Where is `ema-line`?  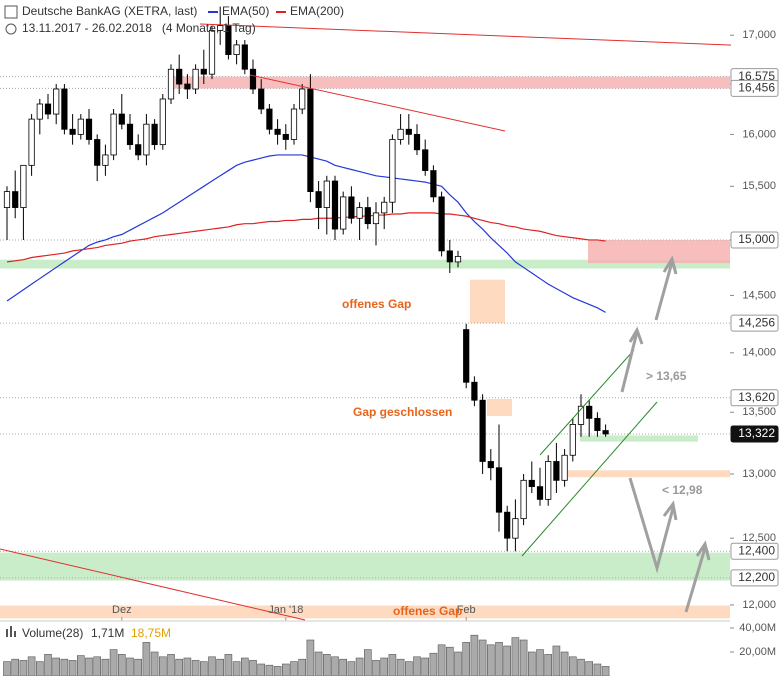 ema-line is located at coordinates (306, 237).